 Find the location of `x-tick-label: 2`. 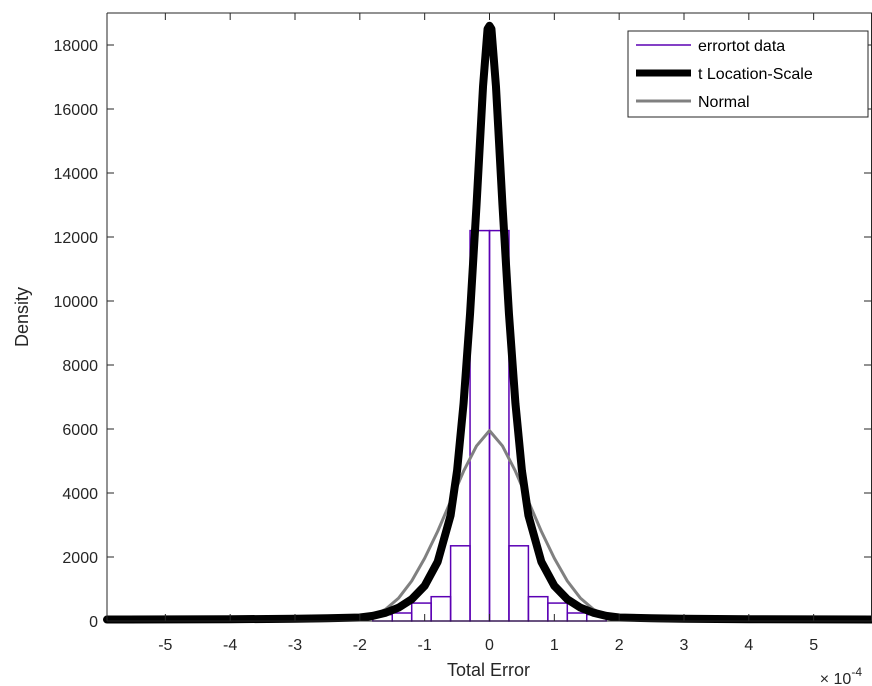

x-tick-label: 2 is located at coordinates (619, 645).